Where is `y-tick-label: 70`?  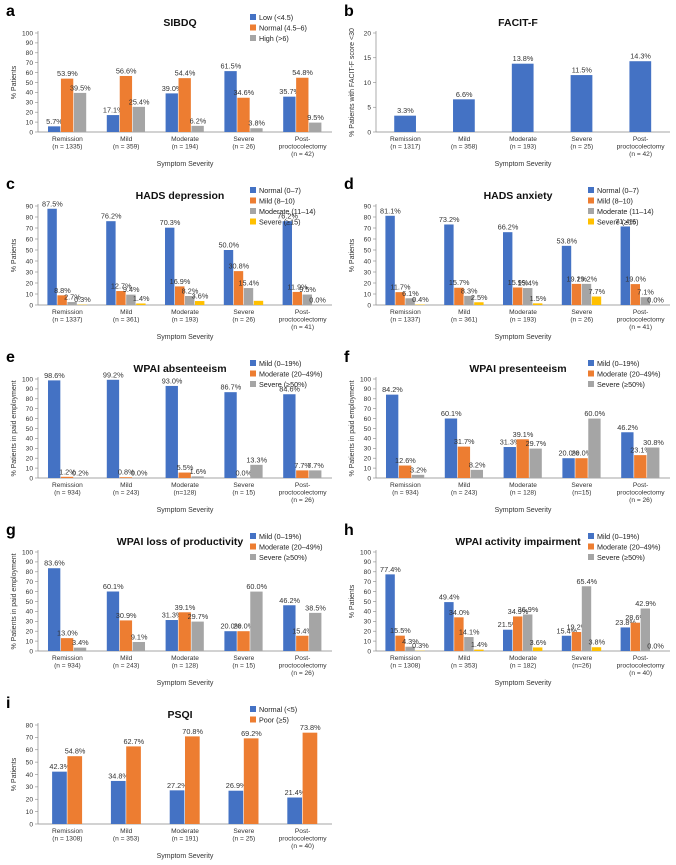
y-tick-label: 70 is located at coordinates (368, 409).